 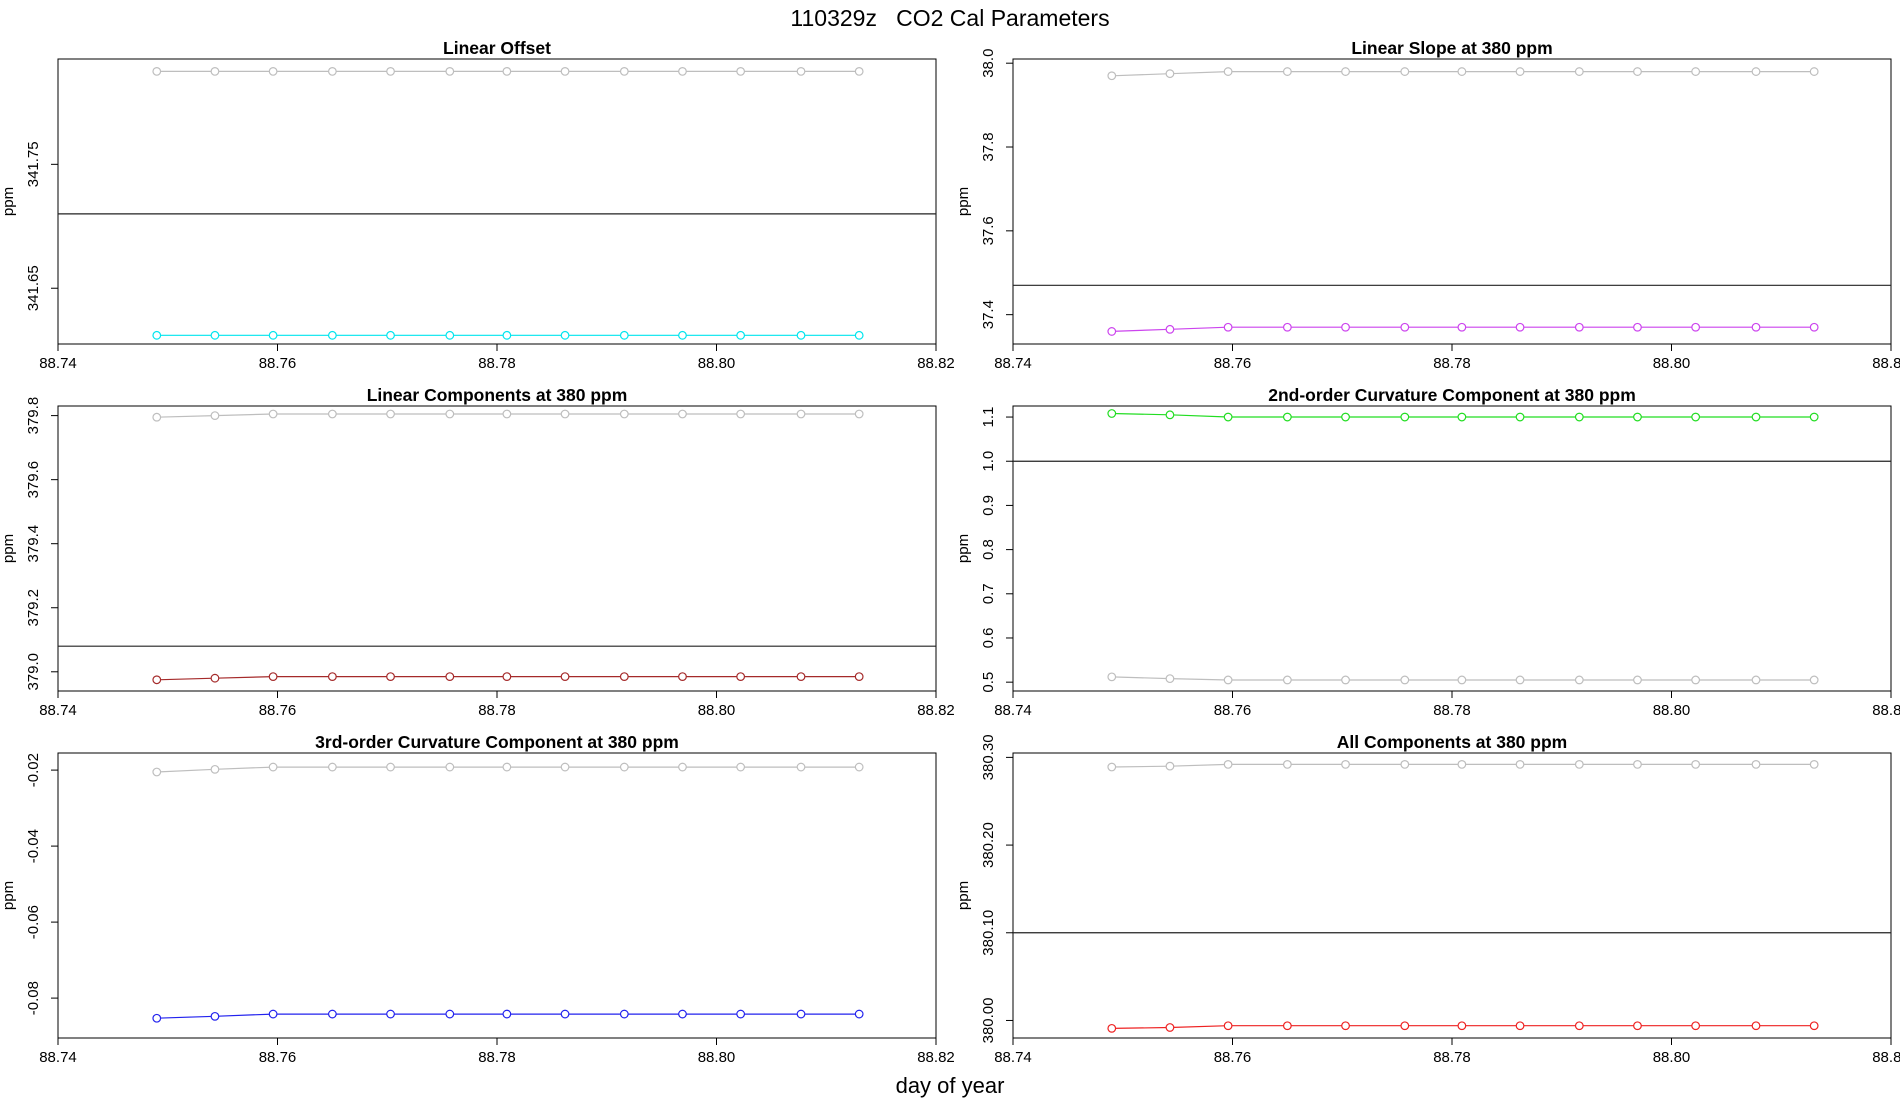 What do you see at coordinates (33, 922) in the screenshot?
I see `y-tick-label: -0.06` at bounding box center [33, 922].